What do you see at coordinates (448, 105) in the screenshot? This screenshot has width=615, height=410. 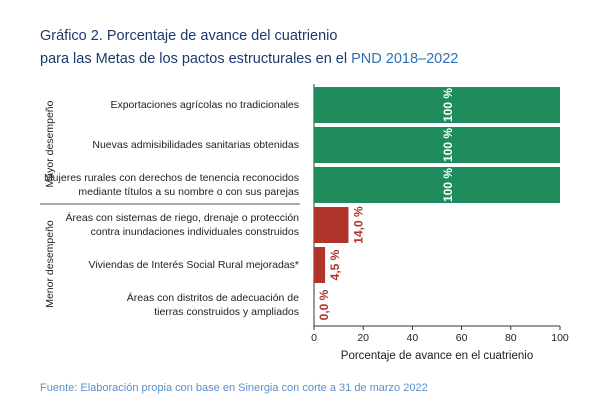 I see `value-label-0: 100 %` at bounding box center [448, 105].